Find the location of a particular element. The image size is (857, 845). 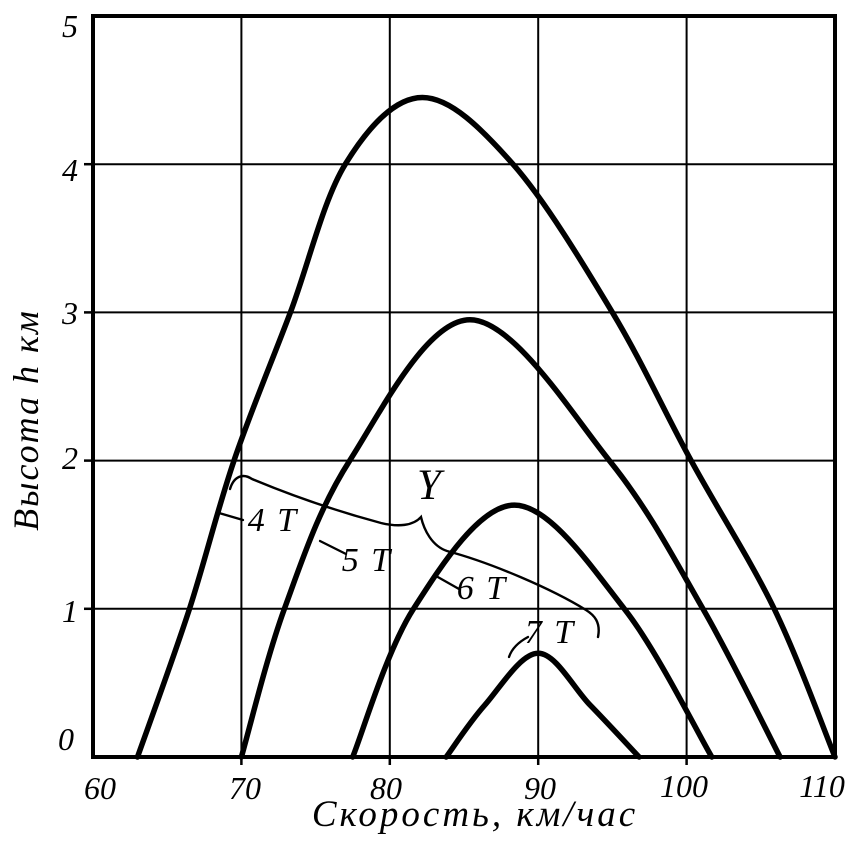

curve-label-6t: 6 Т is located at coordinates (482, 588).